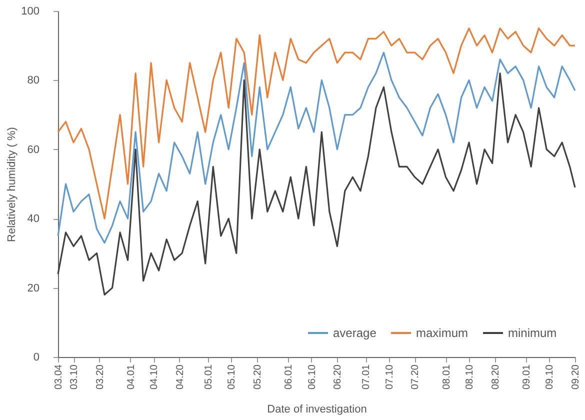 This screenshot has height=420, width=585. What do you see at coordinates (317, 410) in the screenshot?
I see `x-axis-title: Date of investigation` at bounding box center [317, 410].